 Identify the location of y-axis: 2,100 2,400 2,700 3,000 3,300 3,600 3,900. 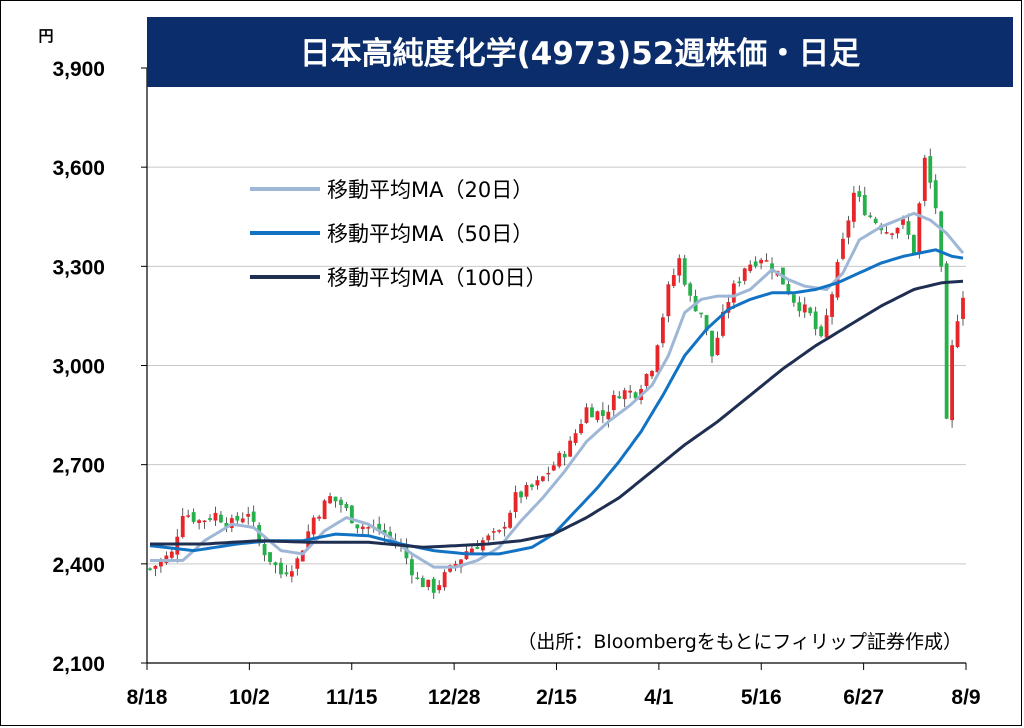
(100, 367).